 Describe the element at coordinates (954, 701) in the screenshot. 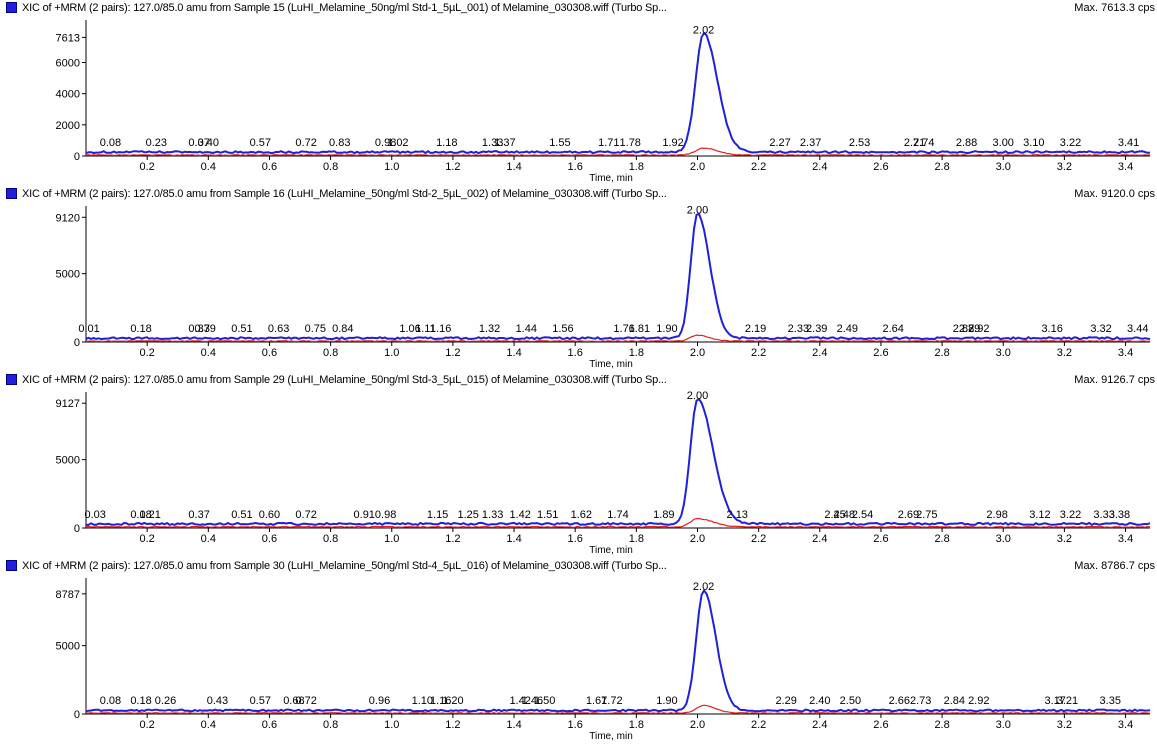

I see `rt-label: 2.84` at that location.